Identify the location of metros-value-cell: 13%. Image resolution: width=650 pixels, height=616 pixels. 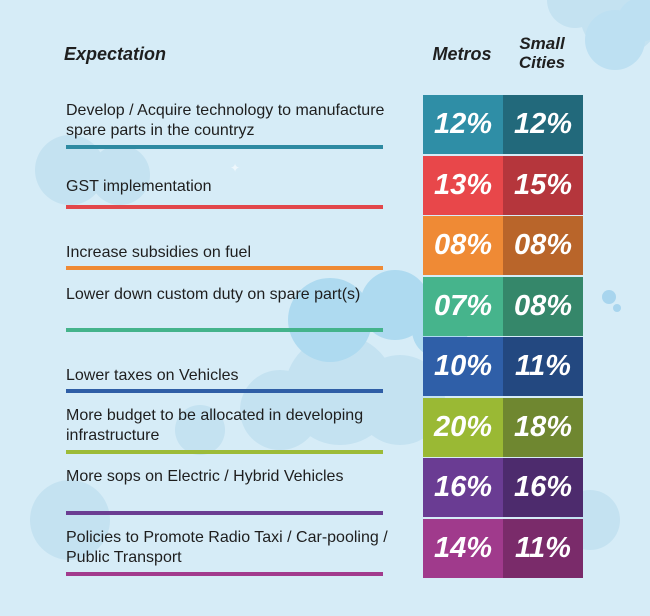
(463, 185).